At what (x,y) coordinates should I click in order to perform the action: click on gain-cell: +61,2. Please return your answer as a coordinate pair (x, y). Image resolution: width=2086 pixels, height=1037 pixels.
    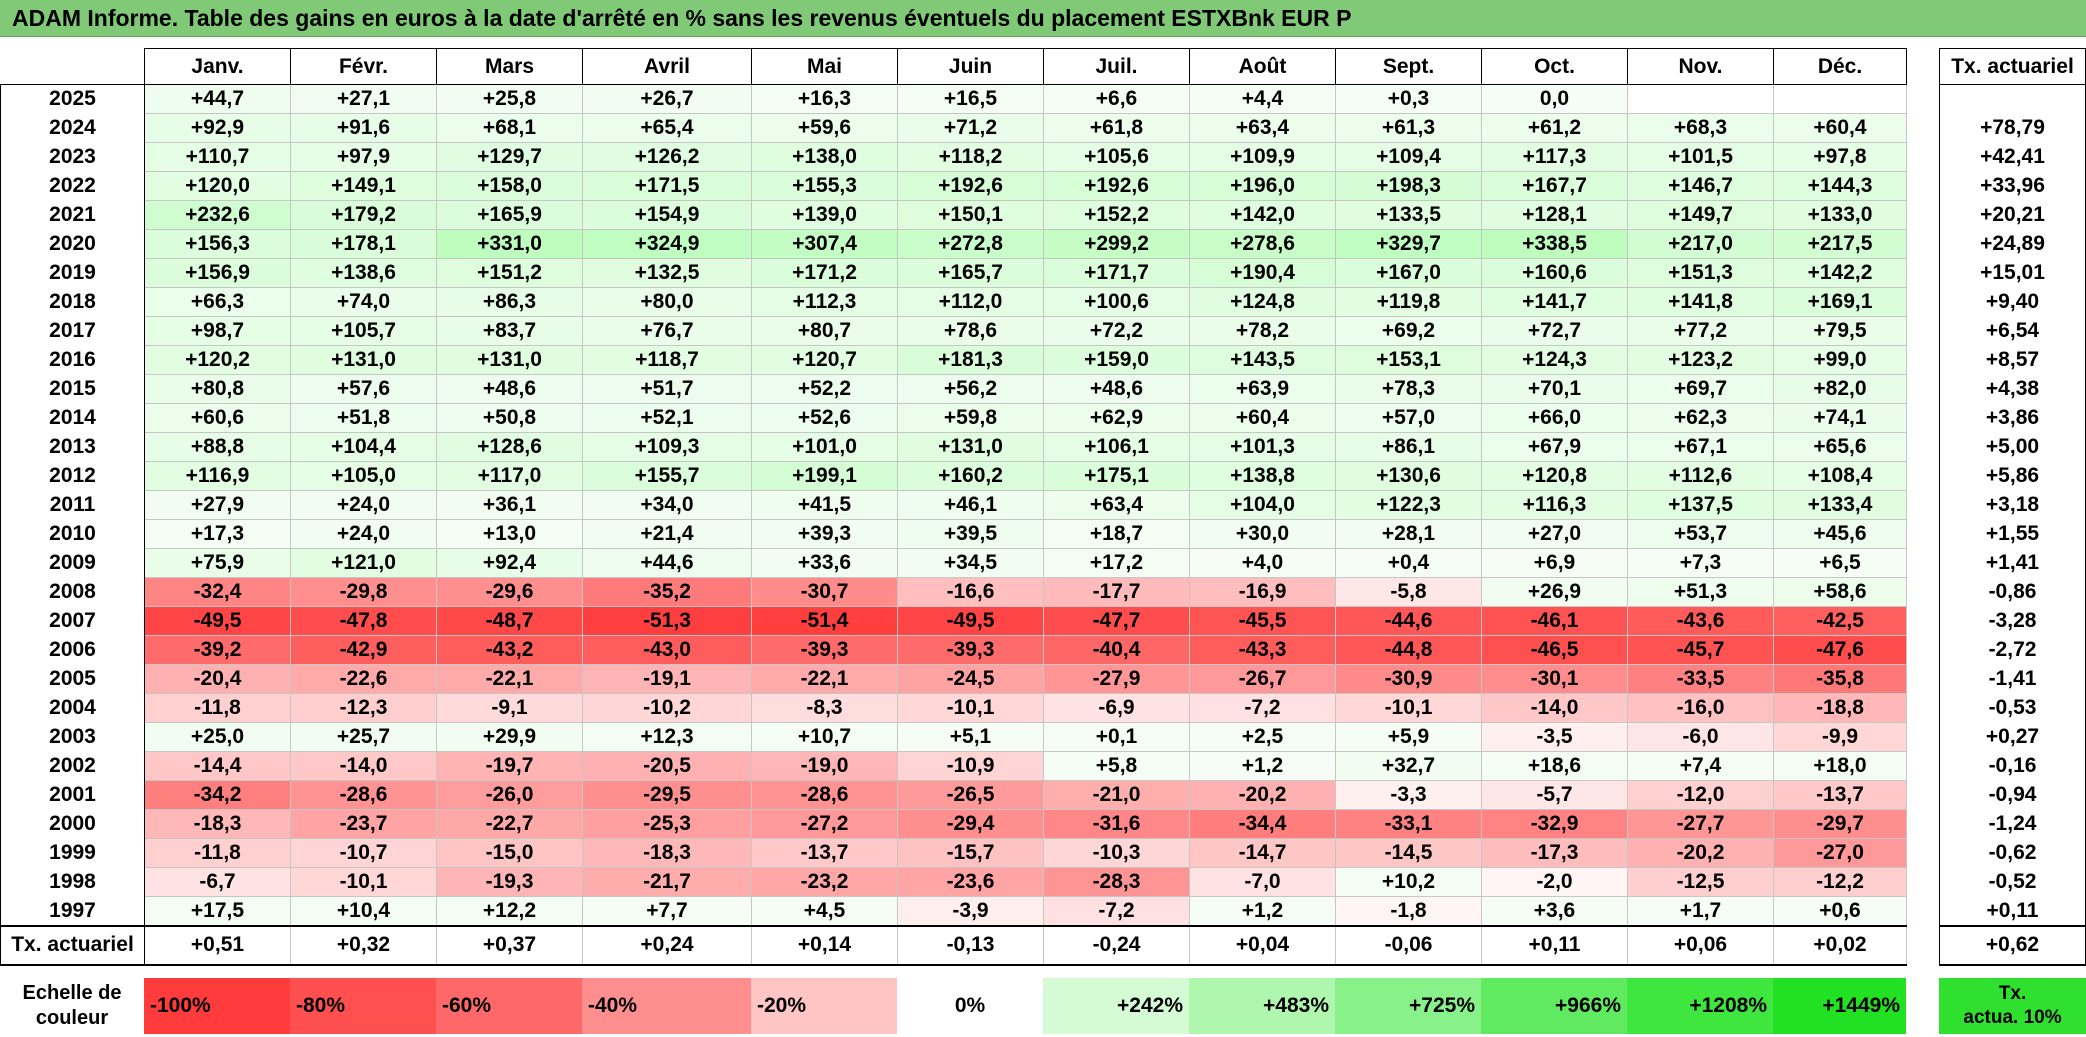
    Looking at the image, I should click on (1554, 128).